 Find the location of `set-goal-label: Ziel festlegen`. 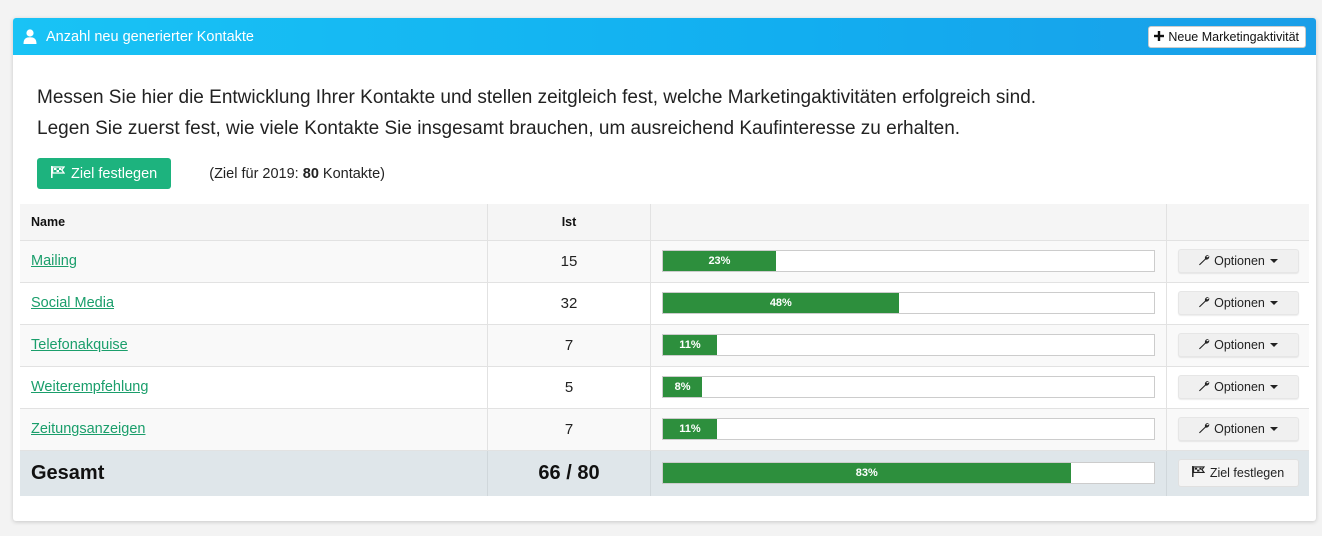

set-goal-label: Ziel festlegen is located at coordinates (114, 173).